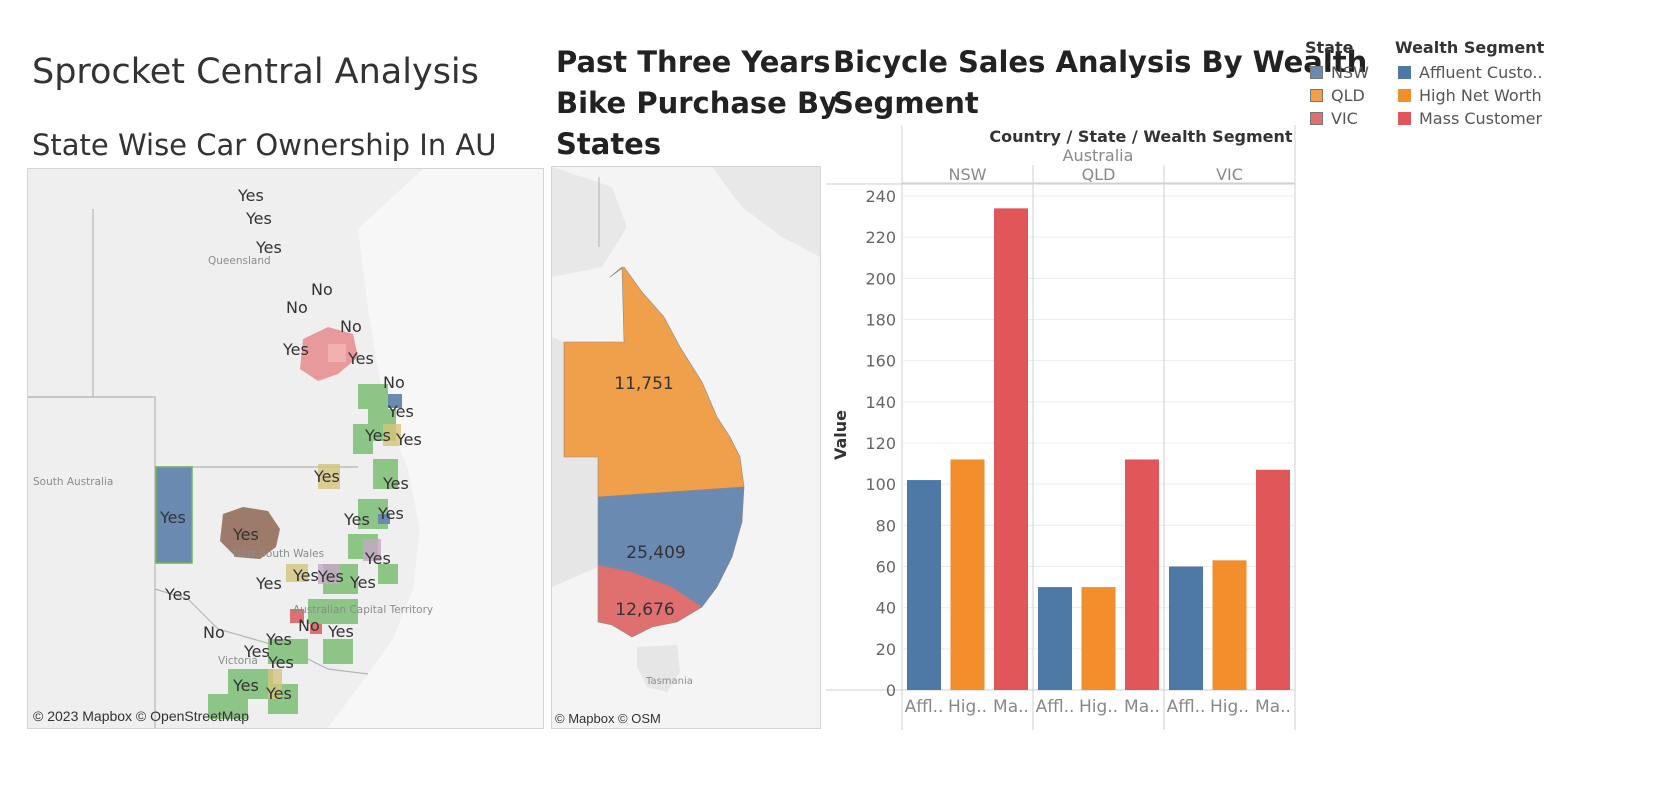  I want to click on y-tick-label: 140, so click(880, 402).